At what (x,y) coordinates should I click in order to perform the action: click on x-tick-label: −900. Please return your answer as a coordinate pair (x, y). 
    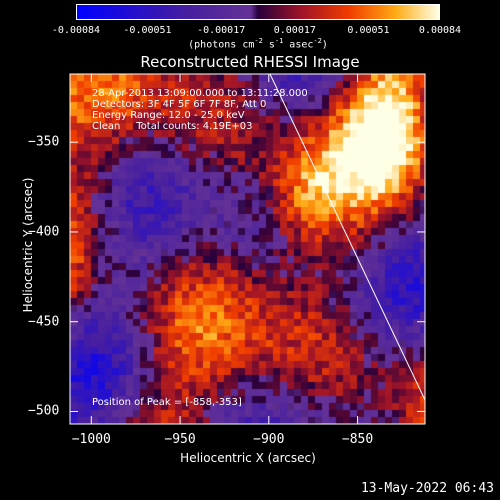
    Looking at the image, I should click on (269, 439).